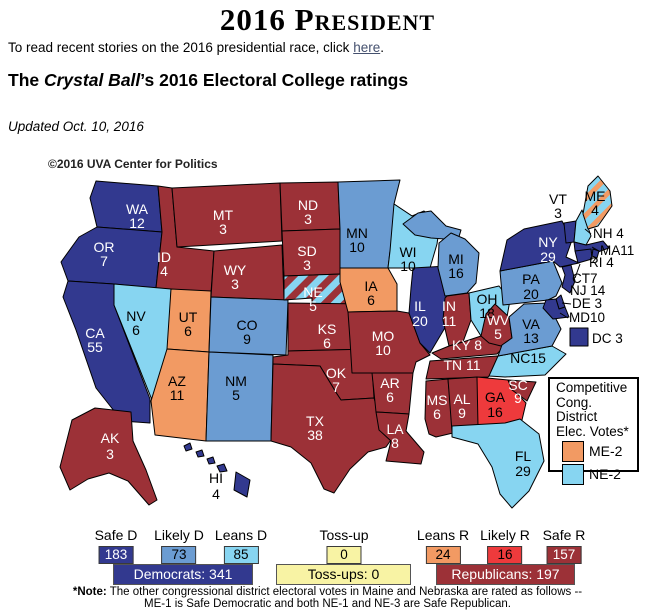 The width and height of the screenshot is (655, 615). I want to click on legend-likely-r-value: 16, so click(505, 555).